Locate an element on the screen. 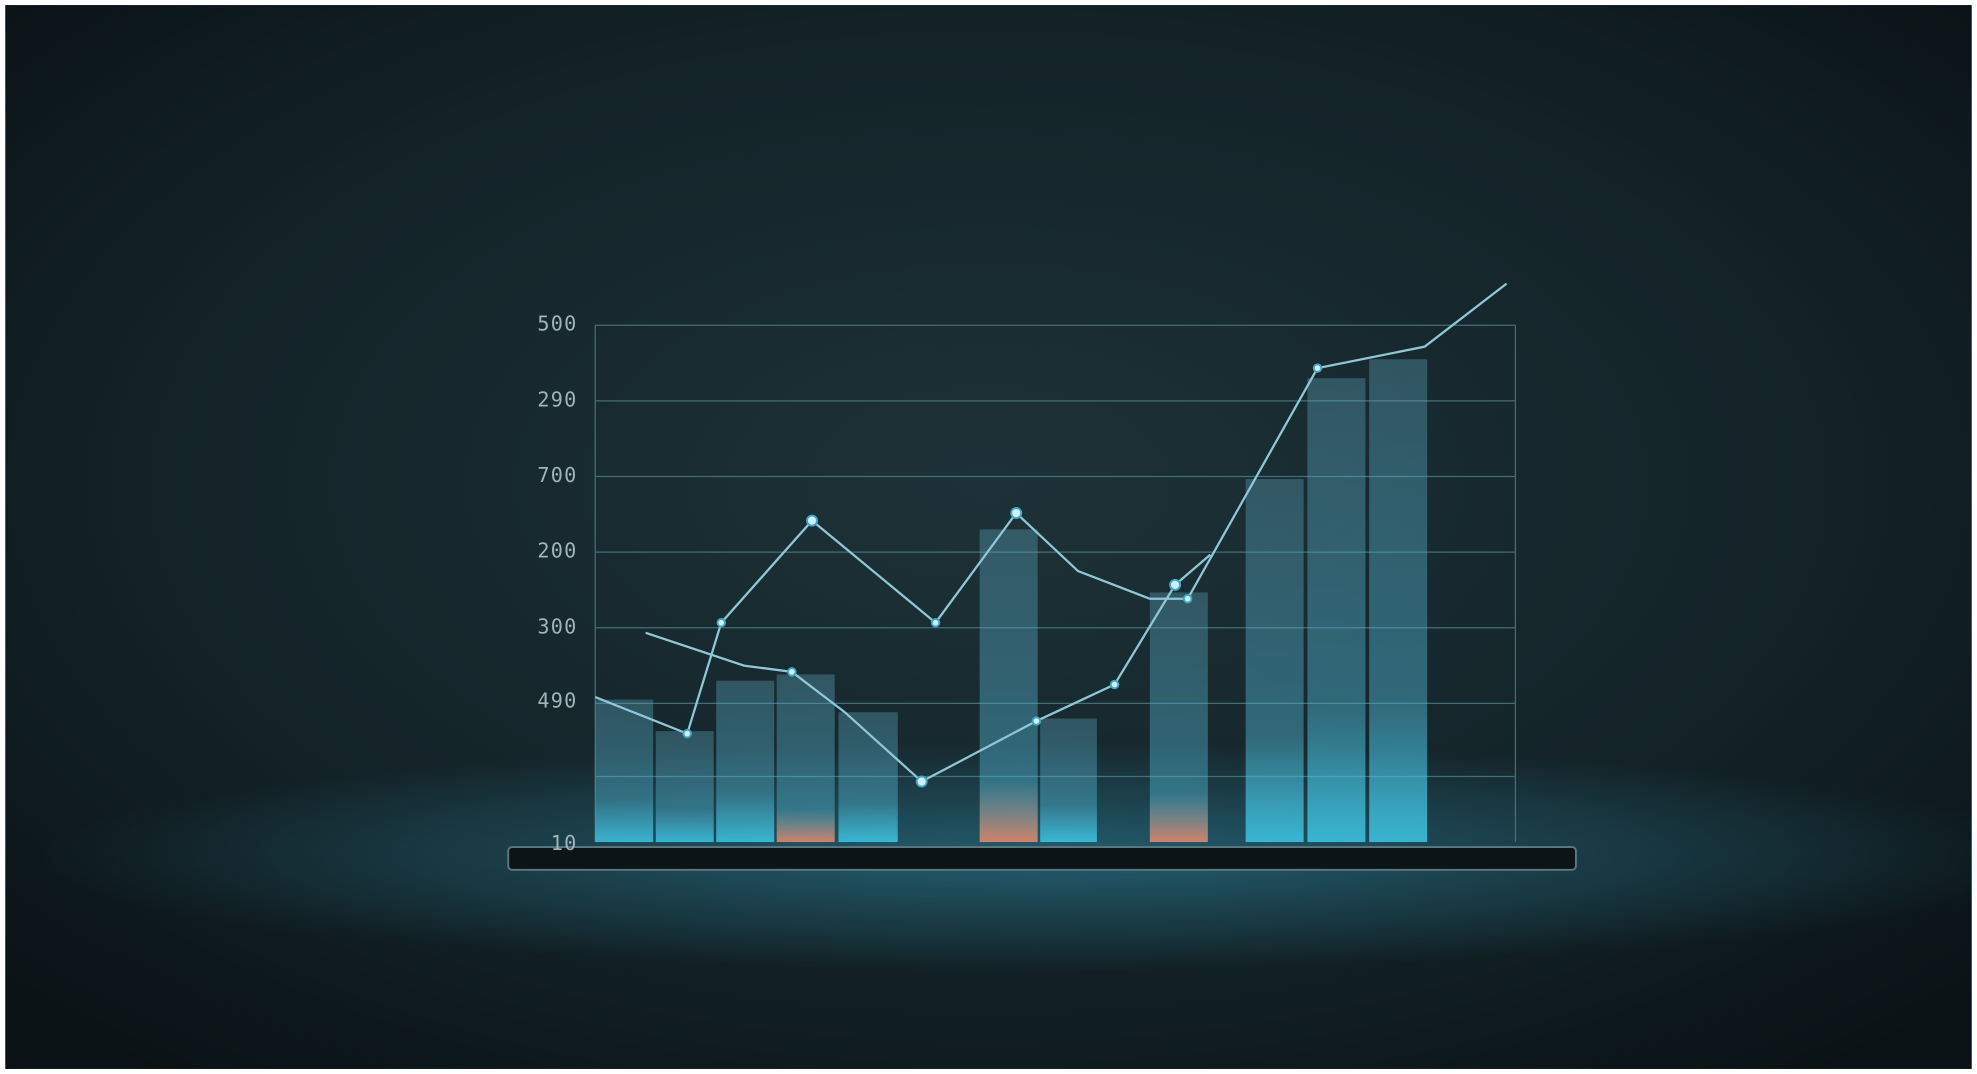  axis-label: 200 is located at coordinates (557, 551).